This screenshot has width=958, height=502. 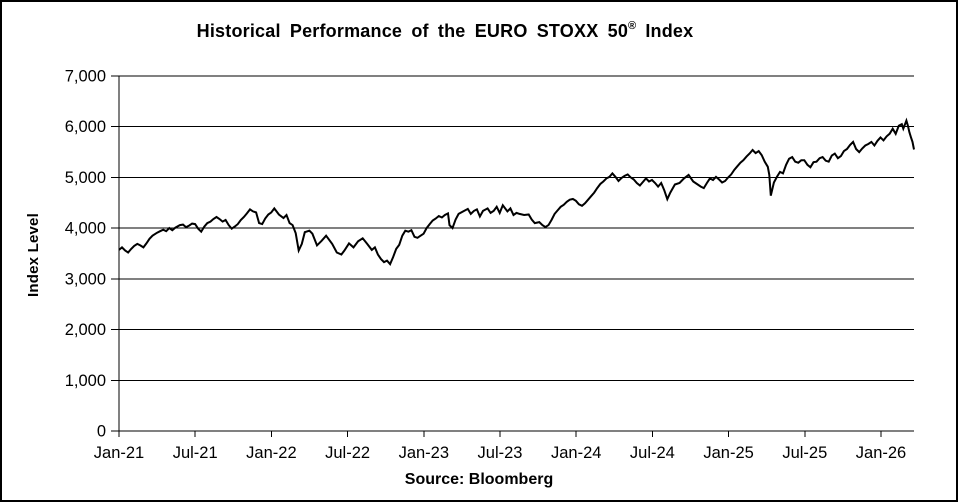 I want to click on y-tick-label: 4,000, so click(x=85, y=229).